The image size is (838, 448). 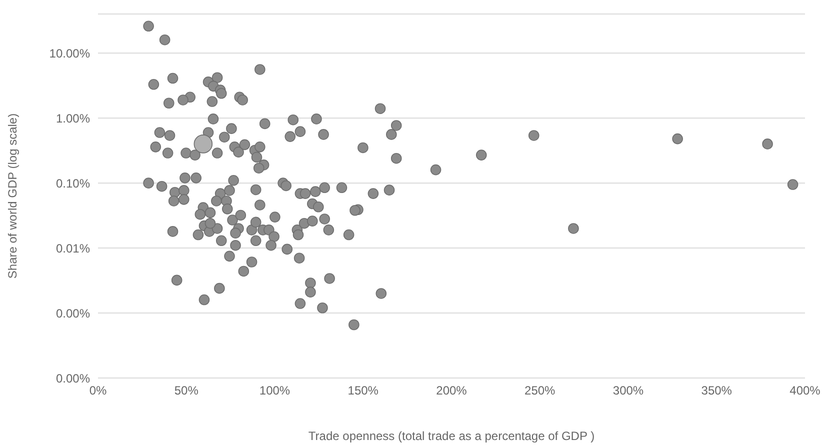 What do you see at coordinates (452, 391) in the screenshot?
I see `x-tick-label: 200%` at bounding box center [452, 391].